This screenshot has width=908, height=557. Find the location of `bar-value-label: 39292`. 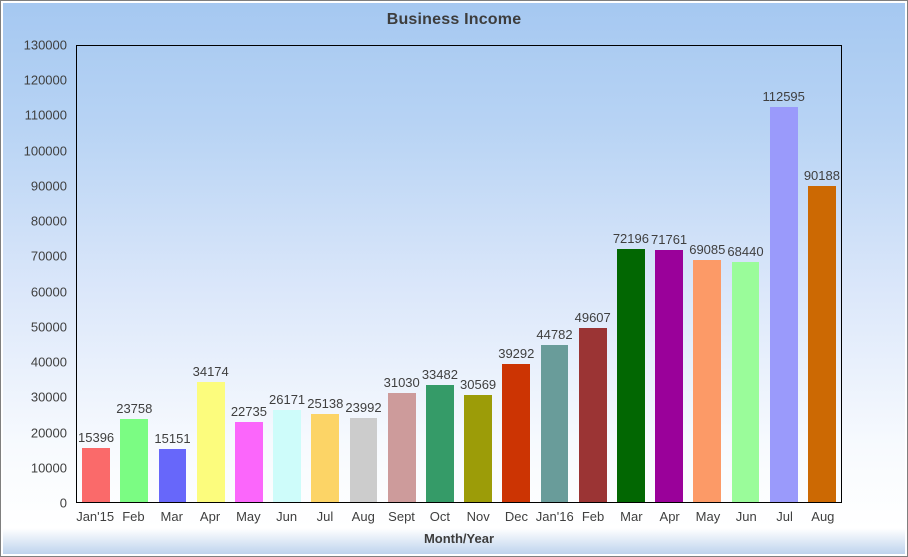

bar-value-label: 39292 is located at coordinates (516, 354).